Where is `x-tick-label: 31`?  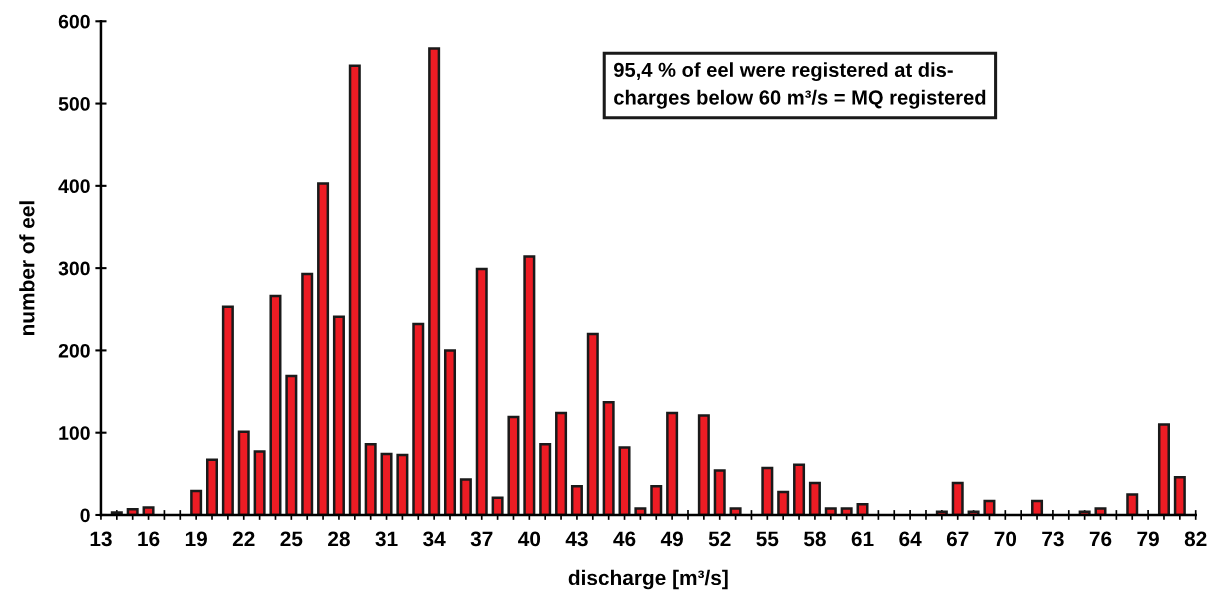
x-tick-label: 31 is located at coordinates (386, 539).